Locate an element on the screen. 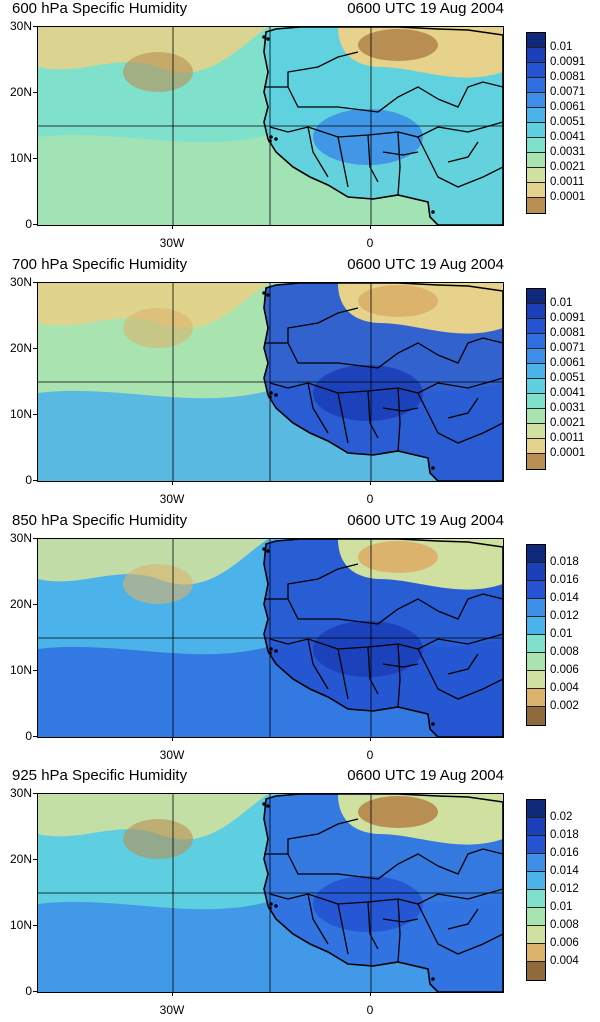  colorbar-label: 0.0051 is located at coordinates (568, 122).